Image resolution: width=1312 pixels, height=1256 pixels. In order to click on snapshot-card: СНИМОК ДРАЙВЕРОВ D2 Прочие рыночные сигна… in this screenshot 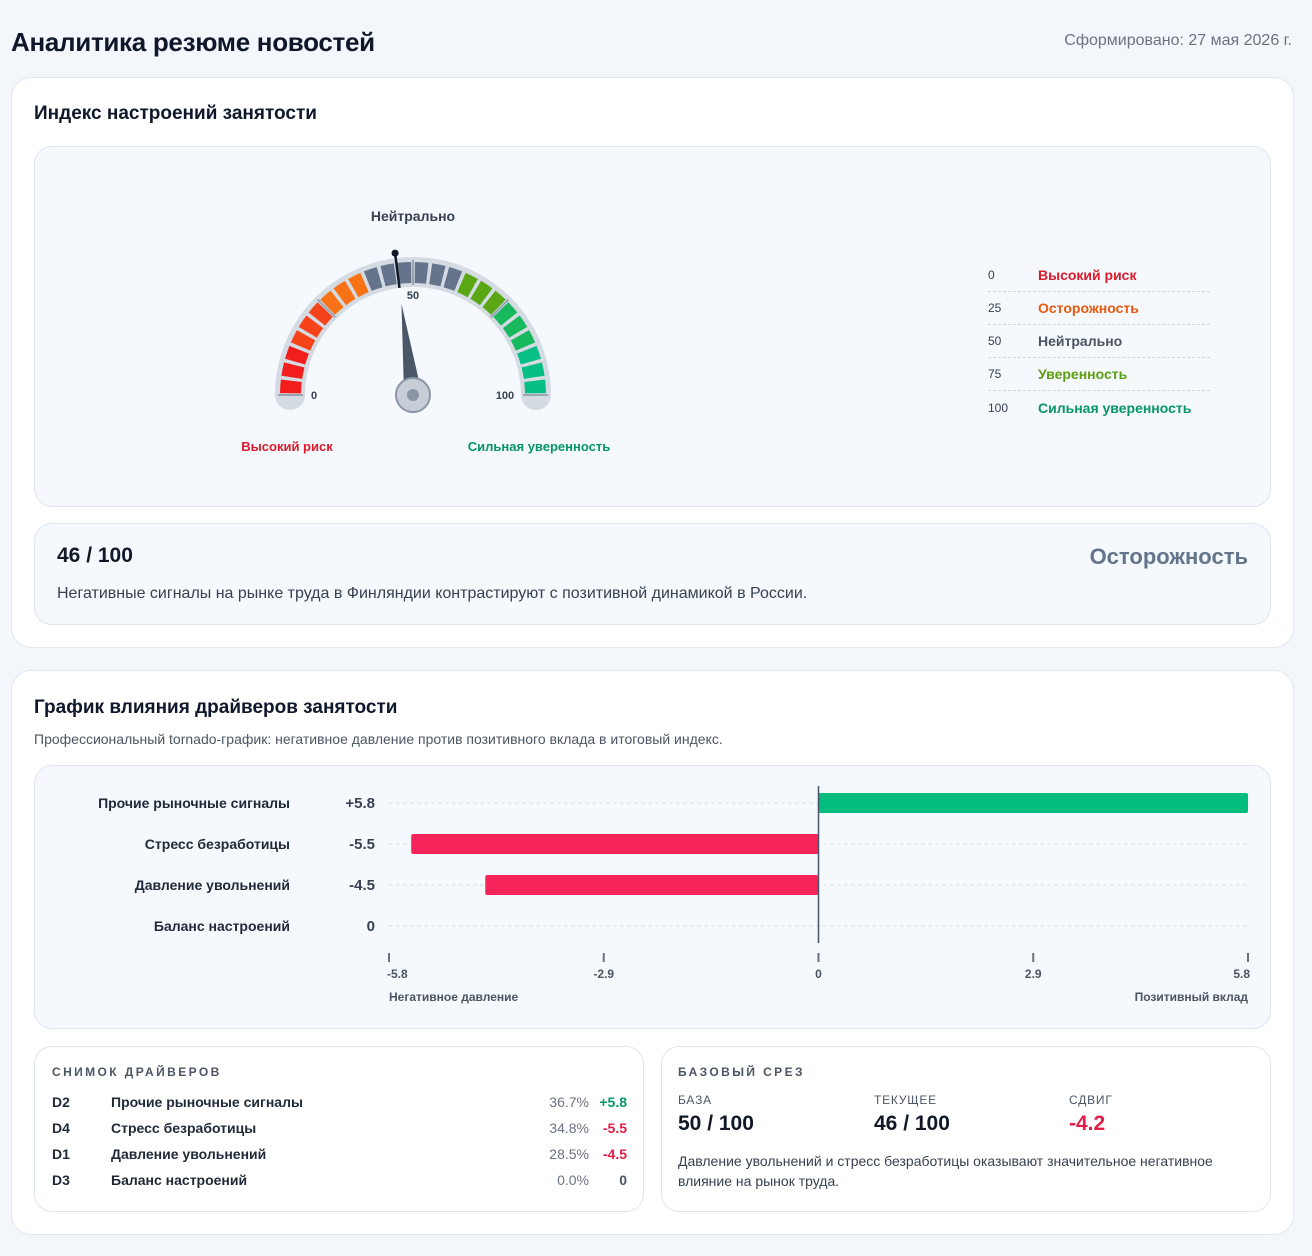, I will do `click(339, 1129)`.